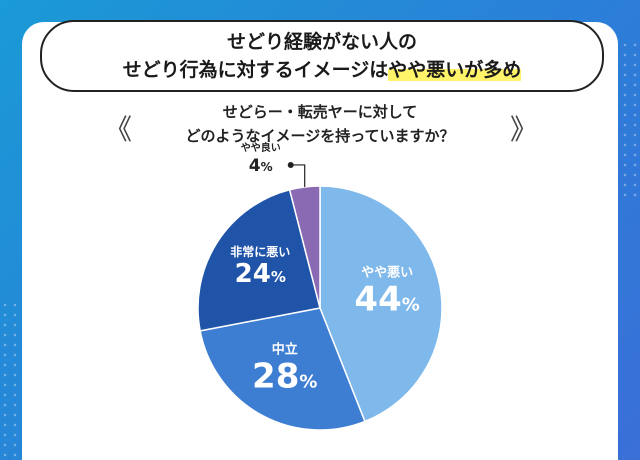 This screenshot has width=640, height=460. Describe the element at coordinates (524, 129) in the screenshot. I see `right-bracket-icon: 》` at that location.